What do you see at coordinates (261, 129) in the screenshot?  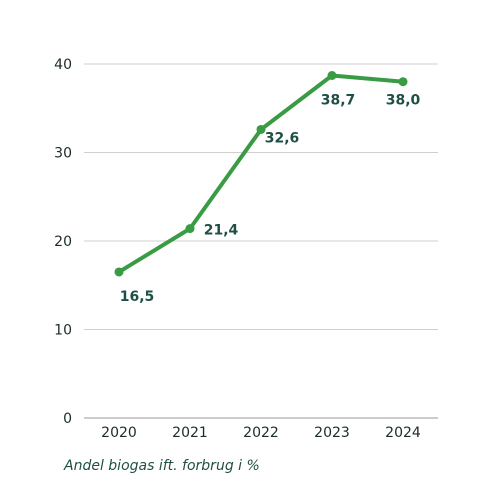 I see `data-point-2022` at bounding box center [261, 129].